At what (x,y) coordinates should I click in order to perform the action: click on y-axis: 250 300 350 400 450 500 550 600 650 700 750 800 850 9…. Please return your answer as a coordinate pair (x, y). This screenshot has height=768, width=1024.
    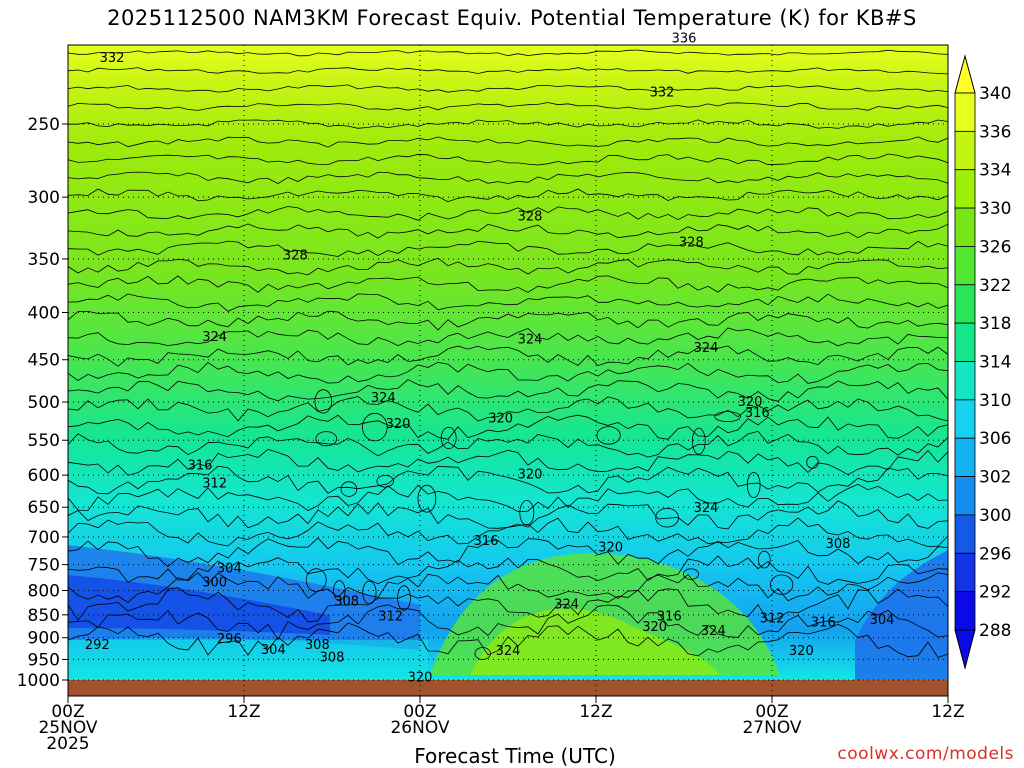
    Looking at the image, I should click on (42, 403).